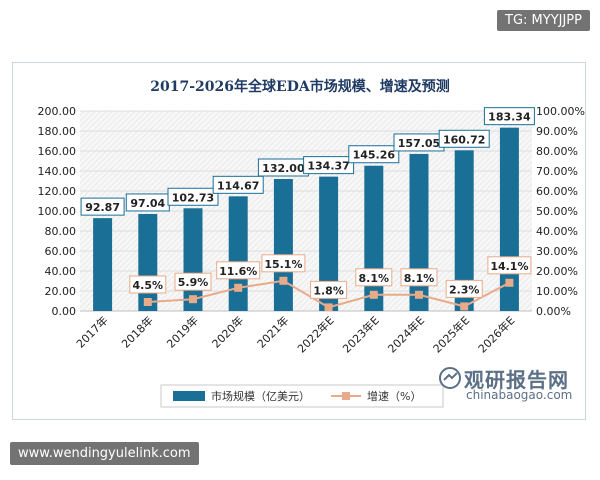 This screenshot has height=480, width=600. I want to click on right-tick-label: 50.00%, so click(557, 211).